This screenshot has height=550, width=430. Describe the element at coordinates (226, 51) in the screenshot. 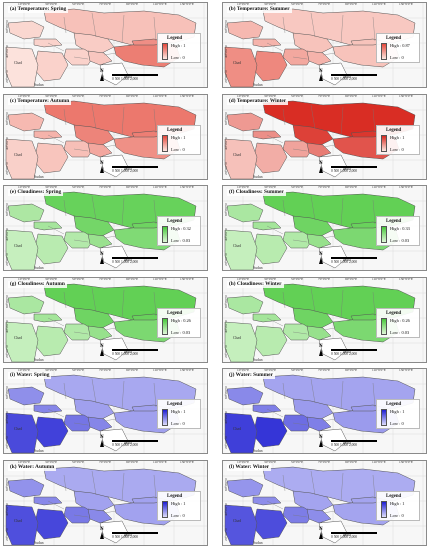

I see `latitude-label: 40°0'0"N` at that location.